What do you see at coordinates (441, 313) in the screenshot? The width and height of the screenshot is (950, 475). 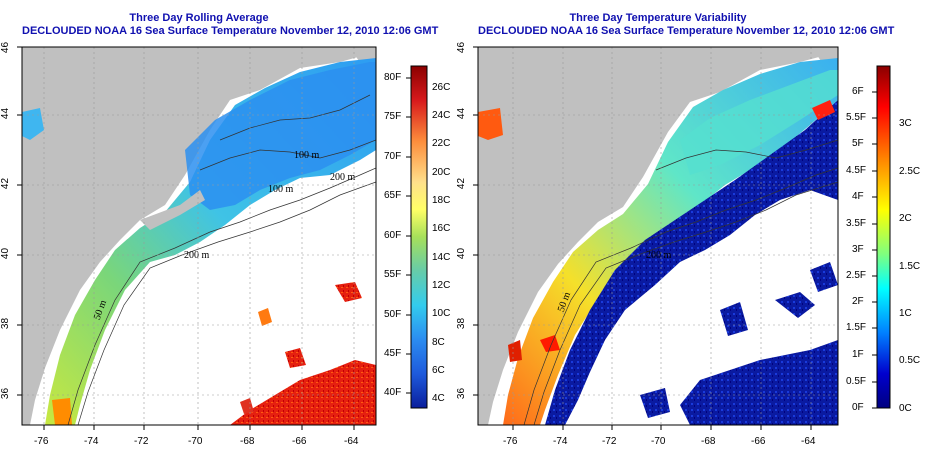 I see `colorbar-label-c: 10C` at bounding box center [441, 313].